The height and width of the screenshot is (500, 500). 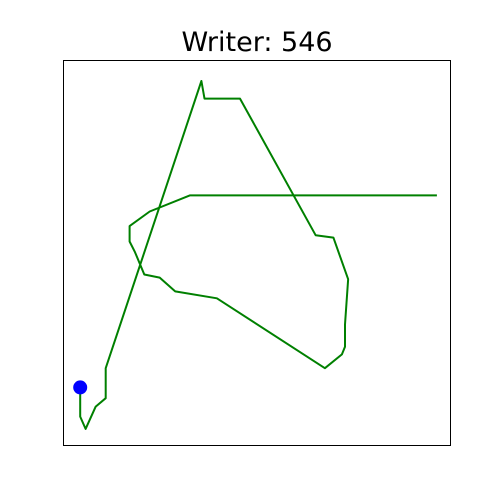 I want to click on stroke-start-marker, so click(x=80, y=387).